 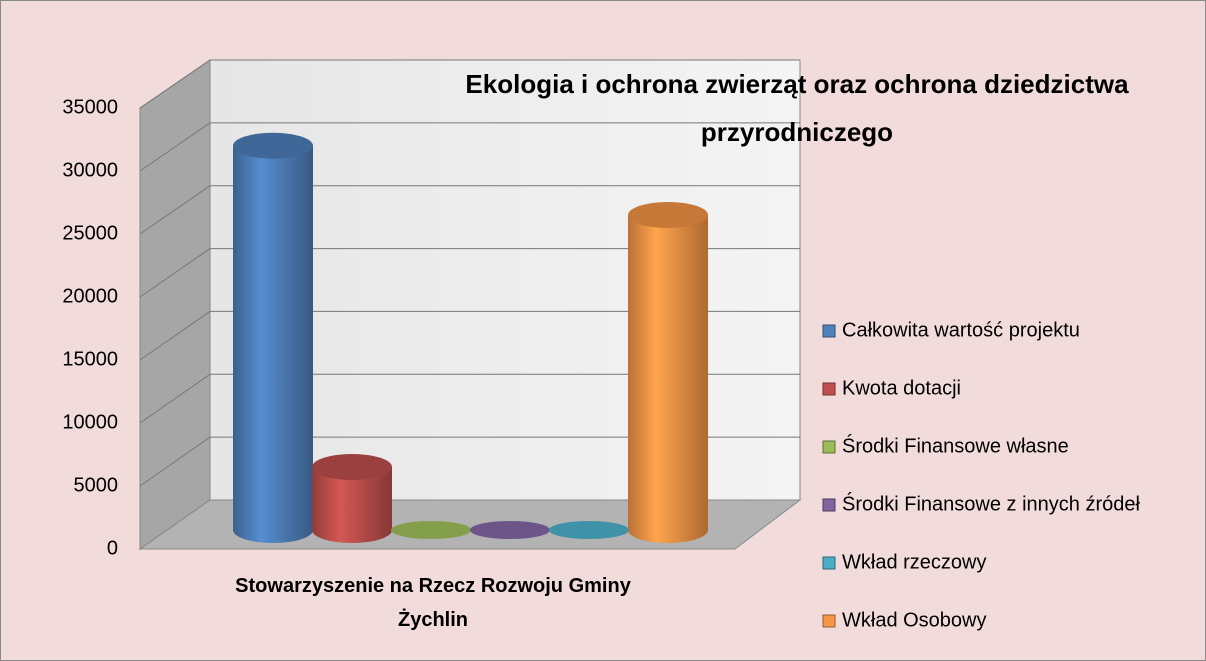 What do you see at coordinates (96, 485) in the screenshot?
I see `y-tick-label: 5000` at bounding box center [96, 485].